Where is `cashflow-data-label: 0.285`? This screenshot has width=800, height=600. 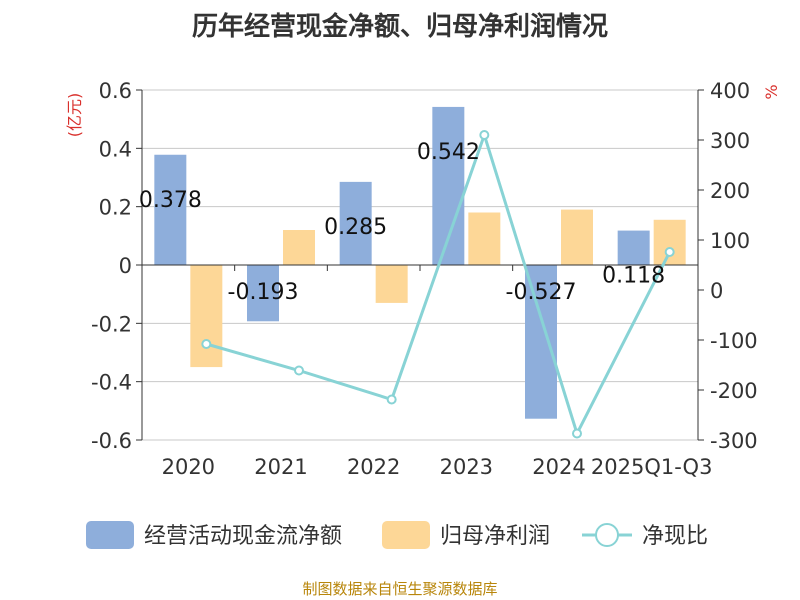 cashflow-data-label: 0.285 is located at coordinates (355, 227).